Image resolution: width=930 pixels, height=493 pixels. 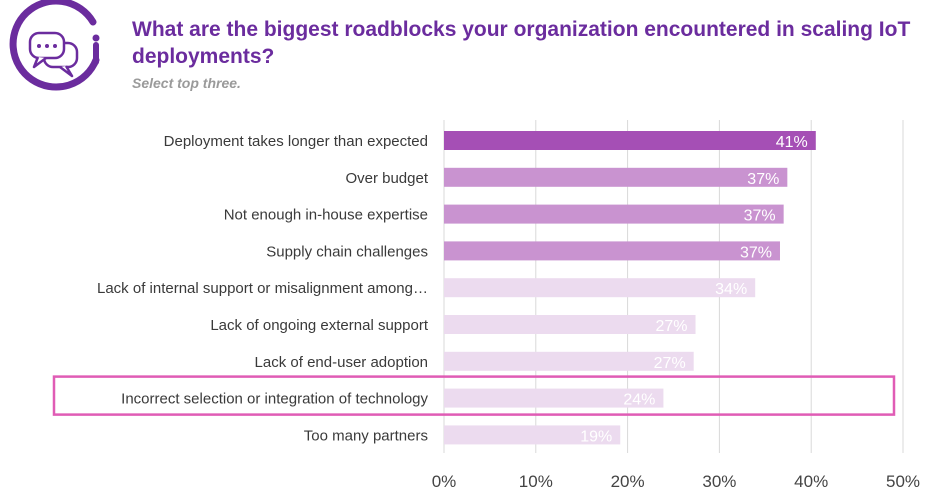 What do you see at coordinates (296, 141) in the screenshot?
I see `category-label: Deployment takes longer than expected` at bounding box center [296, 141].